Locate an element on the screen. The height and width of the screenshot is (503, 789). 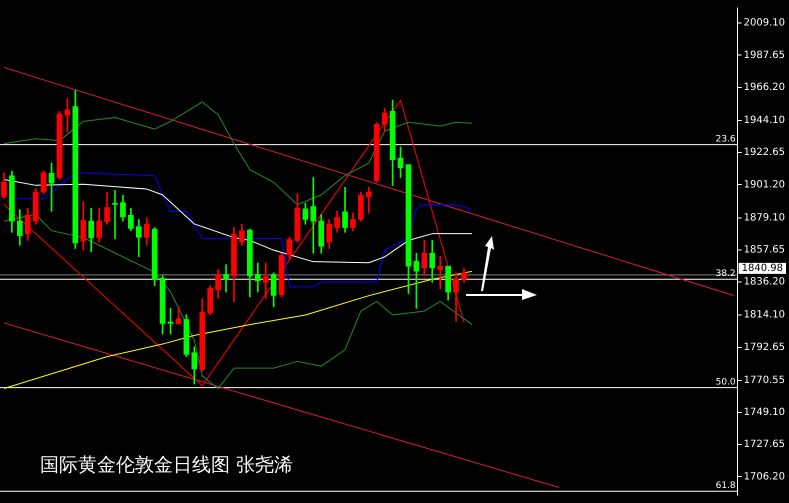
text: 国际黄金伦敦金日线图 张尧浠 is located at coordinates (167, 465).